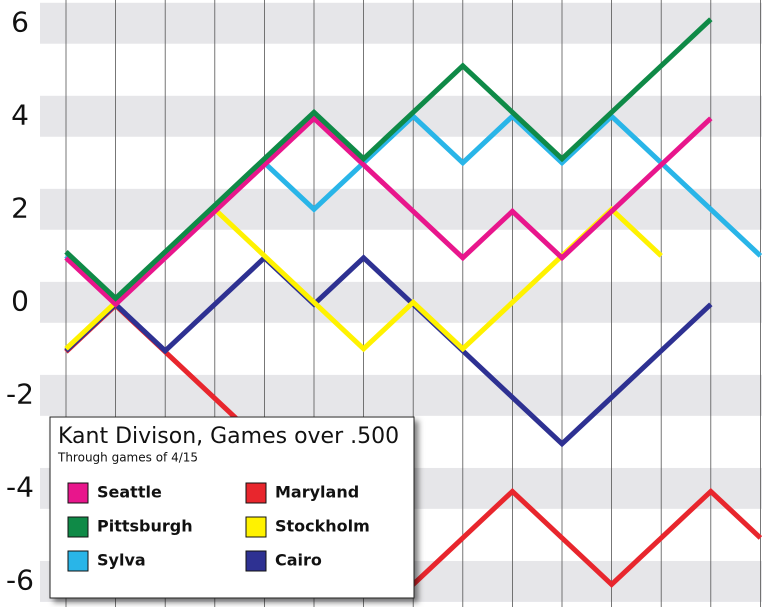  Describe the element at coordinates (127, 458) in the screenshot. I see `legend-subtitle: Through games of 4/15` at that location.